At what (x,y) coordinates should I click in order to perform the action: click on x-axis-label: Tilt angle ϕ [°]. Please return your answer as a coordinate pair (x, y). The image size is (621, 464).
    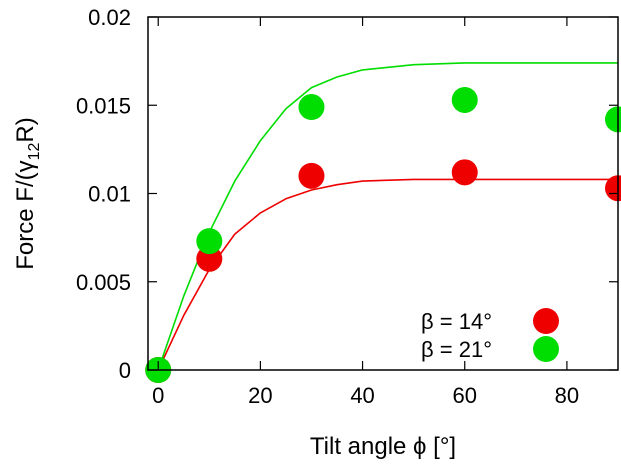
    Looking at the image, I should click on (383, 446).